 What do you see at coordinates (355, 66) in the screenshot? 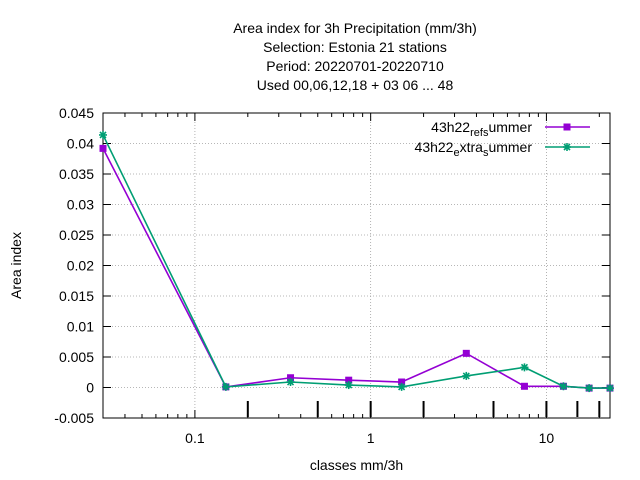
I see `title-line: Period: 20220701-20220710` at bounding box center [355, 66].